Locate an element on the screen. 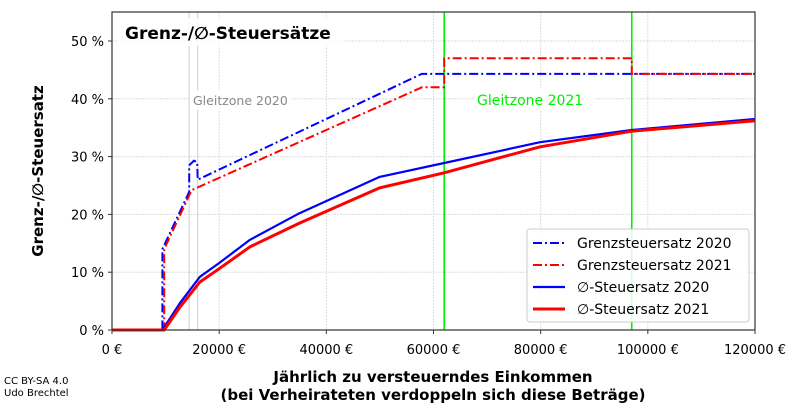 The width and height of the screenshot is (801, 416). license-text: CC BY-SA 4.0 is located at coordinates (36, 381).